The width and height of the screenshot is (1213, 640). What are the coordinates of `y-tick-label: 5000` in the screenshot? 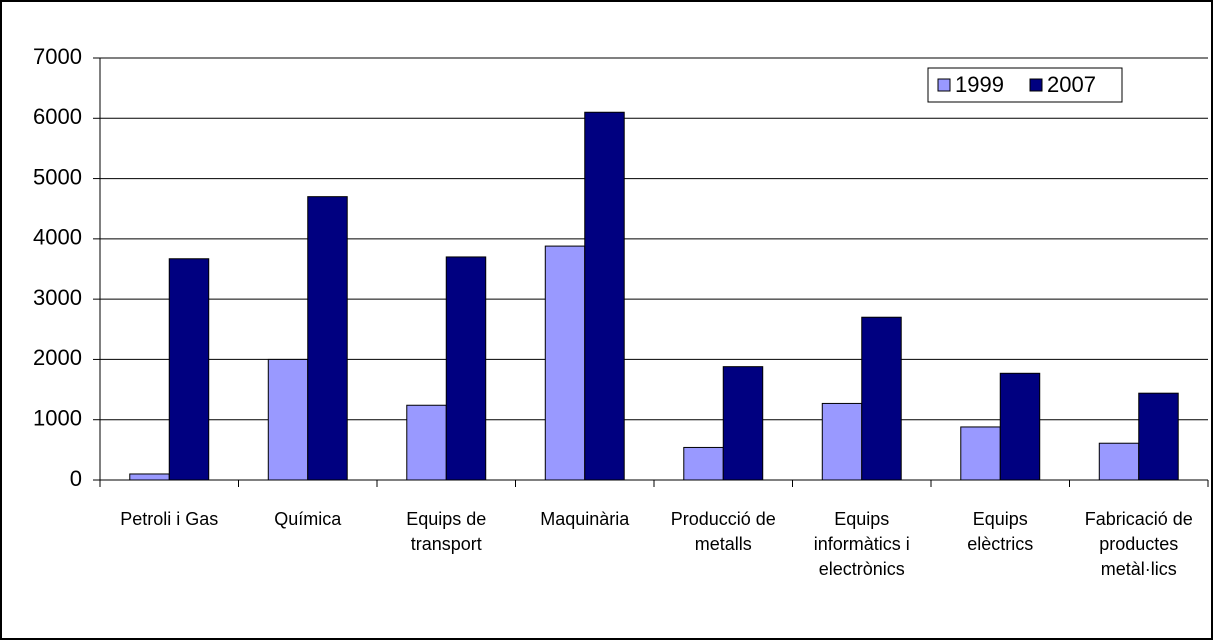 It's located at (57, 176).